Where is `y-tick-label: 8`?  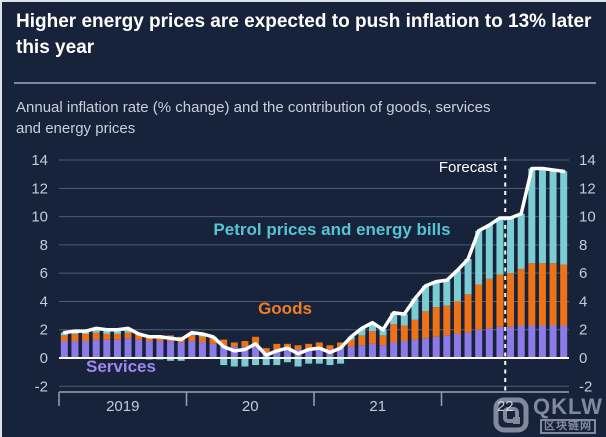 y-tick-label: 8 is located at coordinates (583, 245).